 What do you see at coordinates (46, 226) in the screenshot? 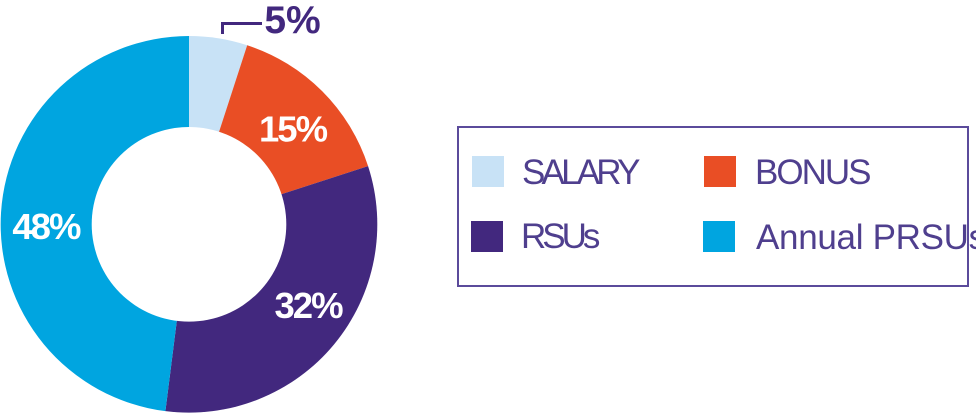
I see `svg-text: 48%` at bounding box center [46, 226].